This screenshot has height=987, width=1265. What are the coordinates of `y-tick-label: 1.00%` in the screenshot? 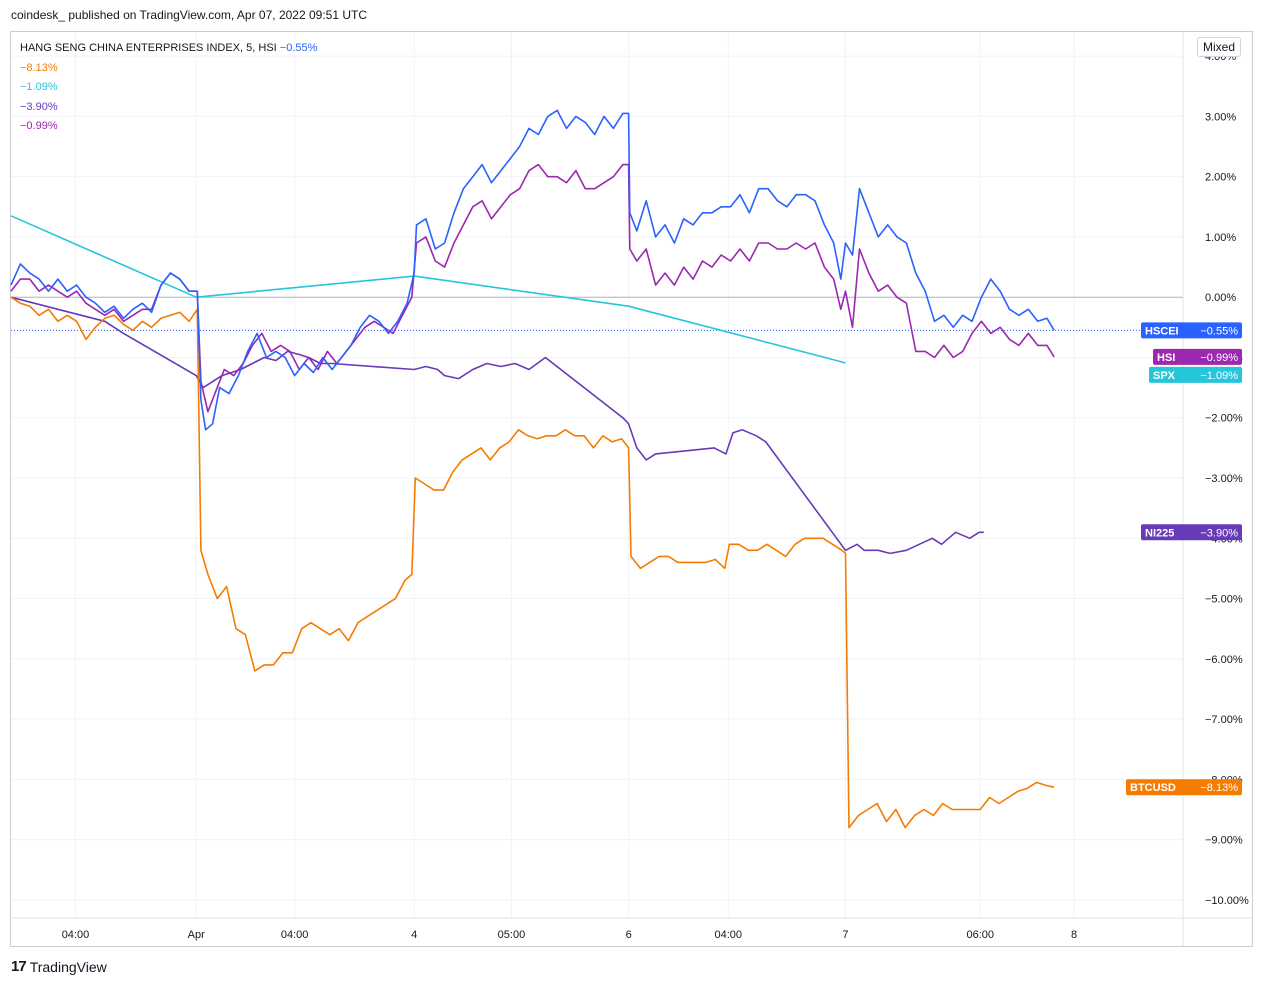 It's located at (1220, 238).